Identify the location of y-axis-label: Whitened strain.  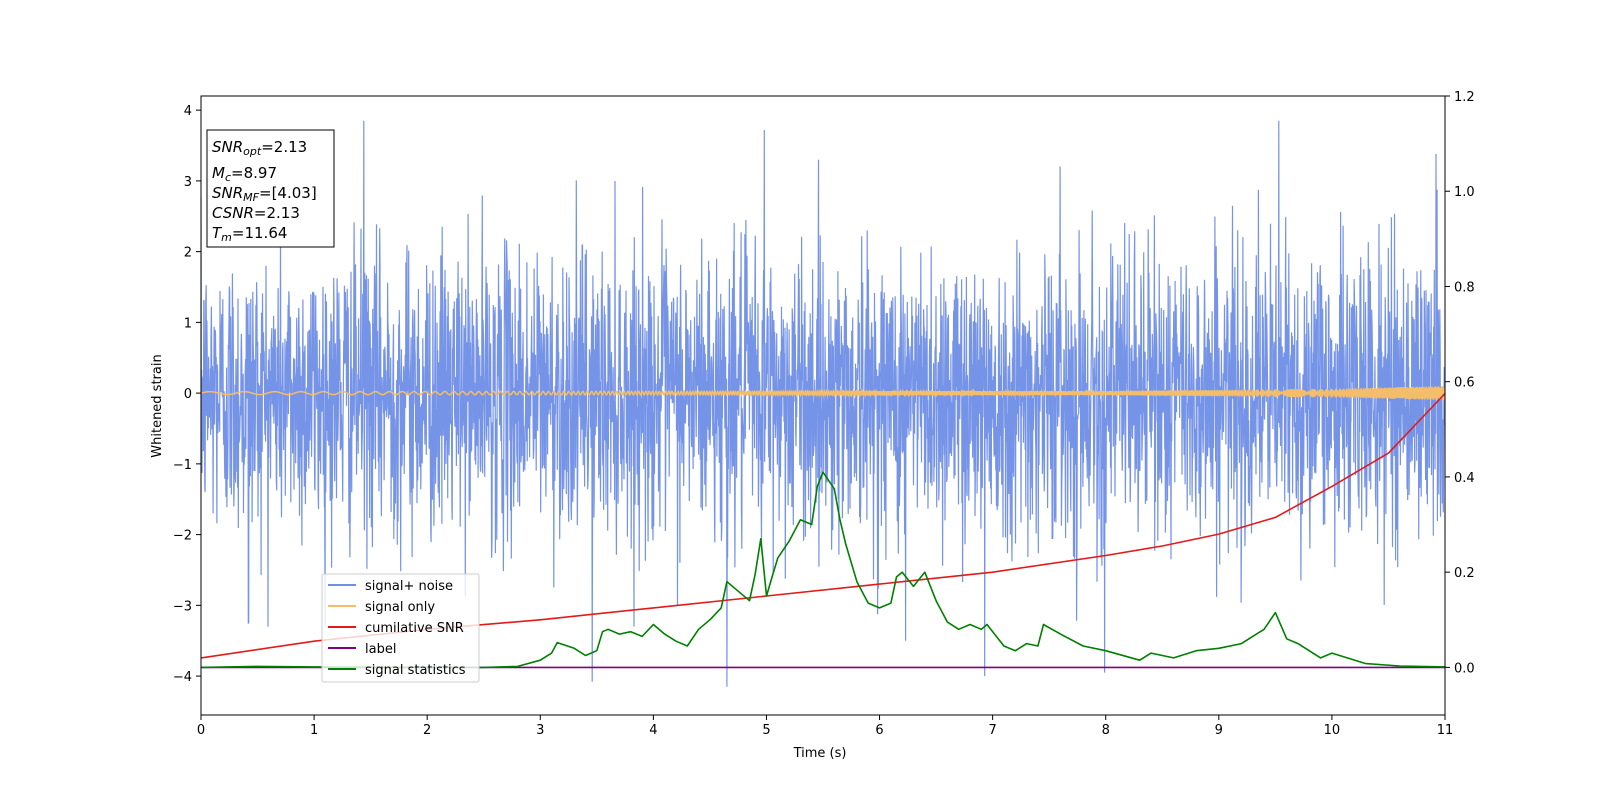
(157, 405).